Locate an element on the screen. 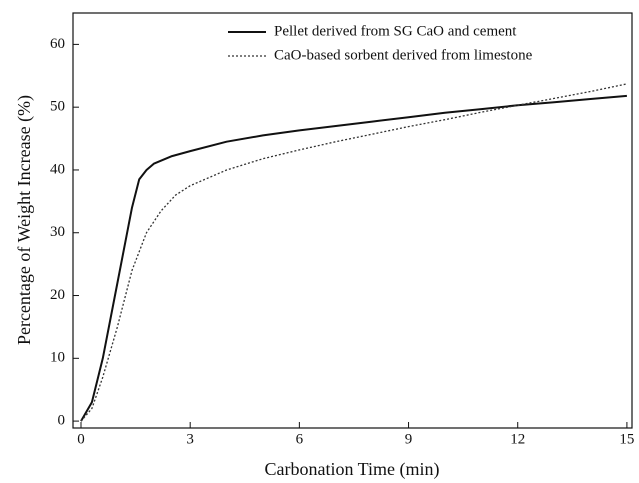 The height and width of the screenshot is (483, 639). y-tick-label: 40 is located at coordinates (57, 169).